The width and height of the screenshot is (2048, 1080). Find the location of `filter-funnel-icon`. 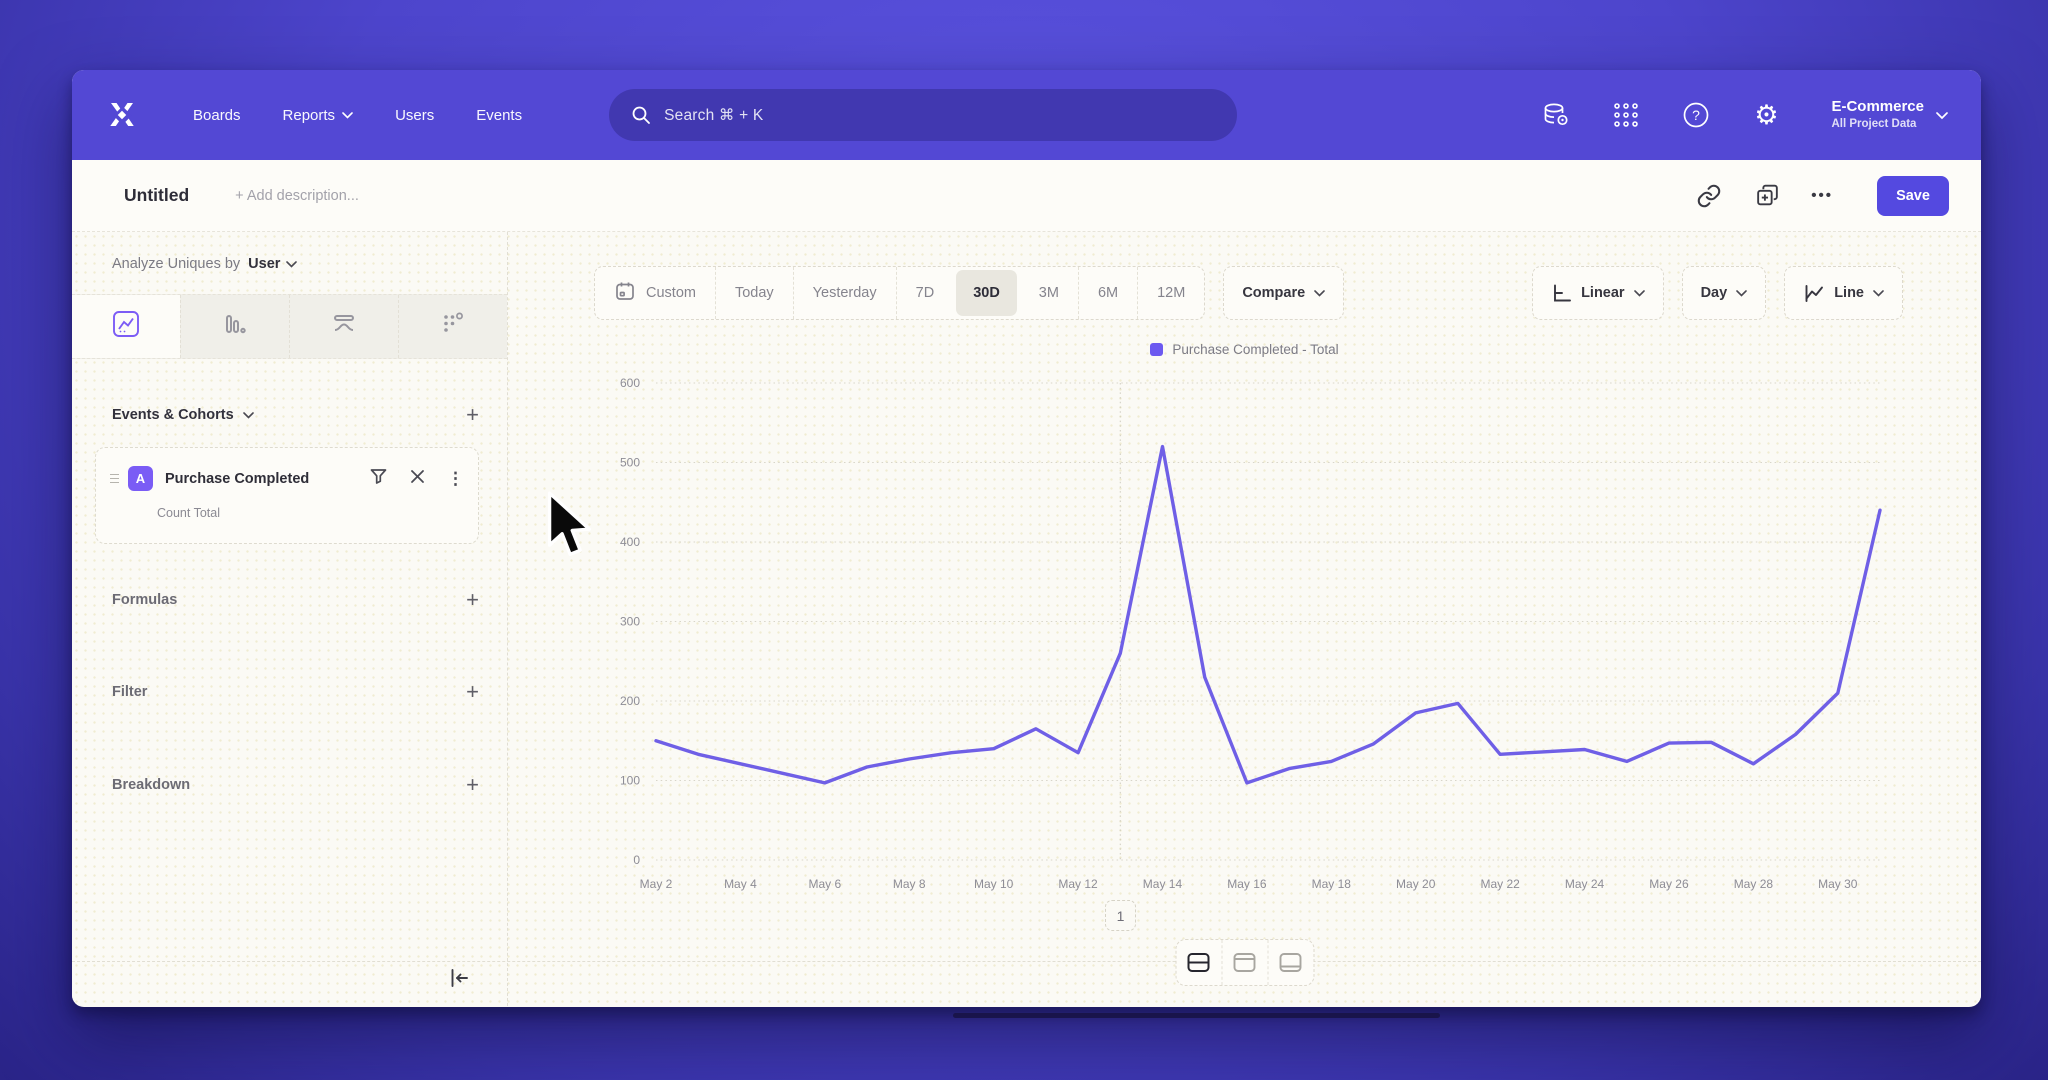

filter-funnel-icon is located at coordinates (378, 479).